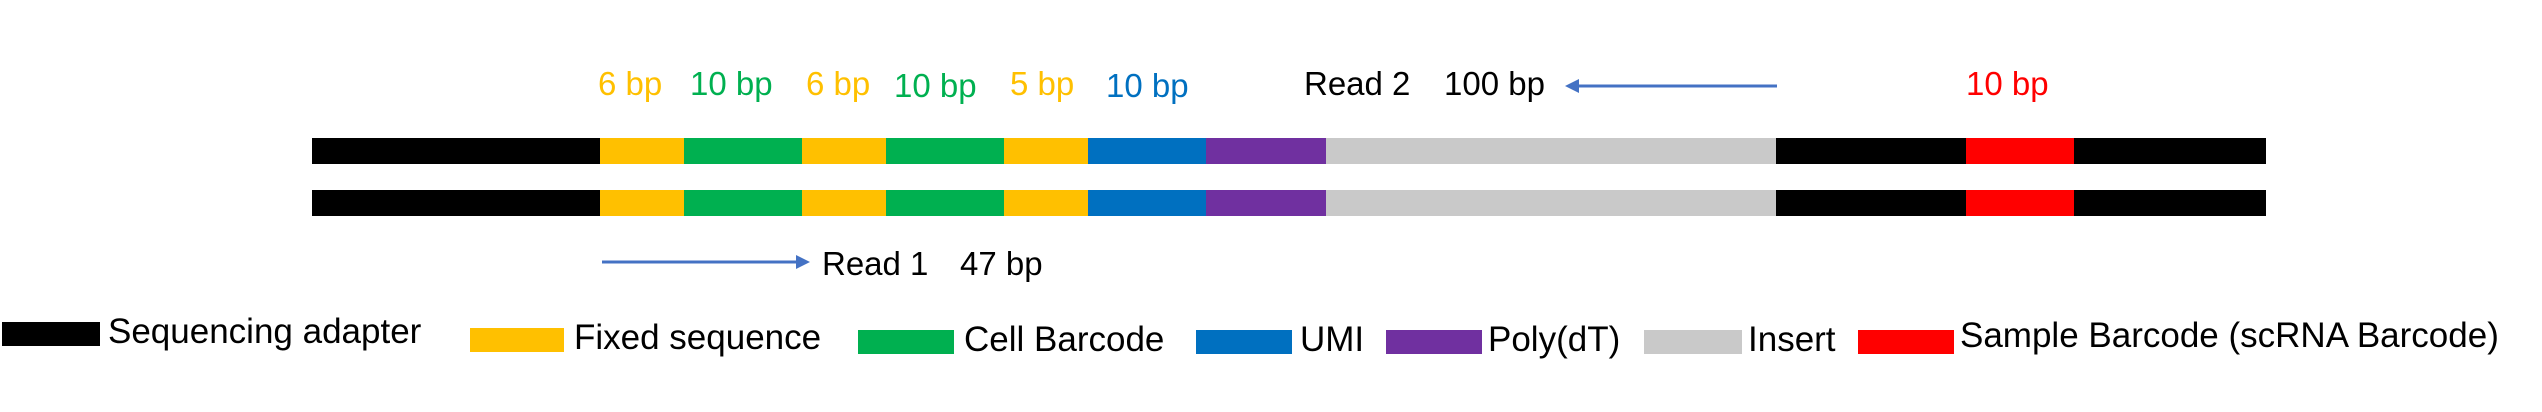  I want to click on bp-label-fixed-2: 6 bp, so click(838, 83).